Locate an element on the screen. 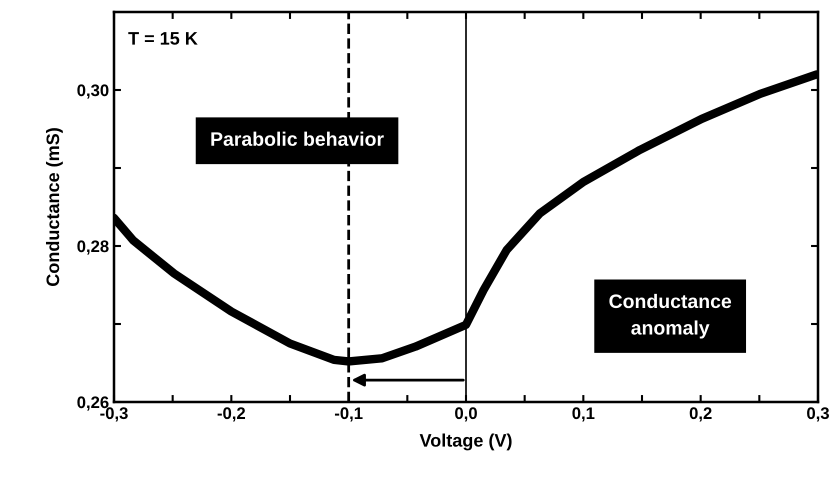 This screenshot has height=479, width=835. x-tick-label: -0,2 is located at coordinates (232, 414).